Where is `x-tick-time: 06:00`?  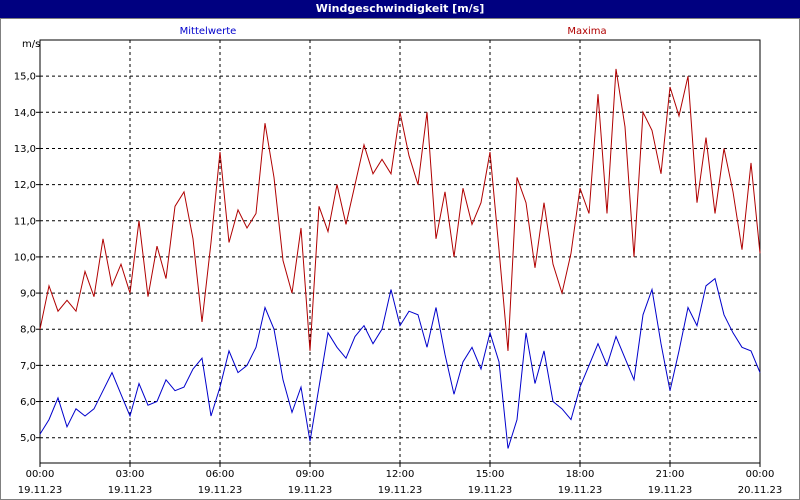 x-tick-time: 06:00 is located at coordinates (220, 474).